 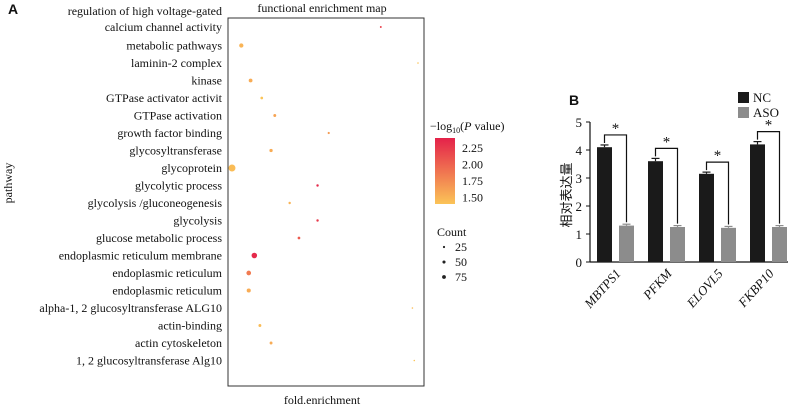 I want to click on size-legend-title: Count, so click(x=452, y=232).